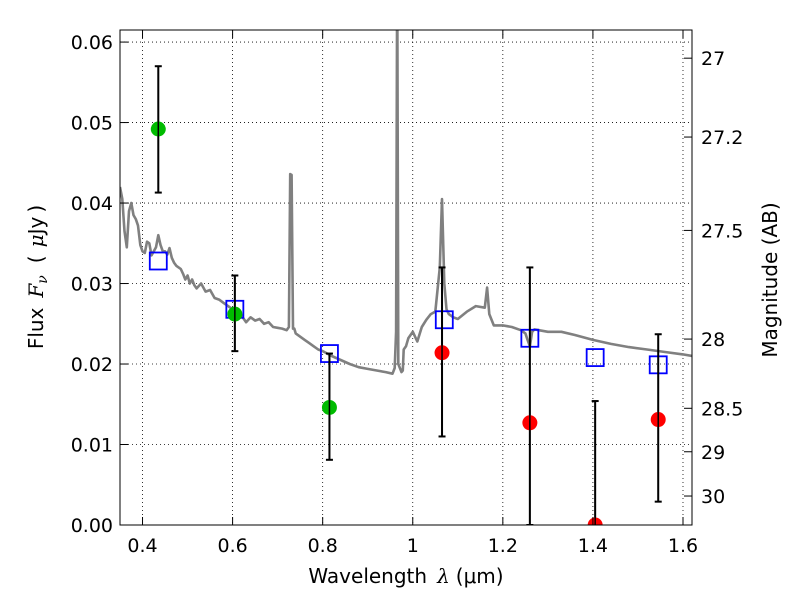 The image size is (800, 600). What do you see at coordinates (92, 43) in the screenshot?
I see `y-tick-label: 0.06` at bounding box center [92, 43].